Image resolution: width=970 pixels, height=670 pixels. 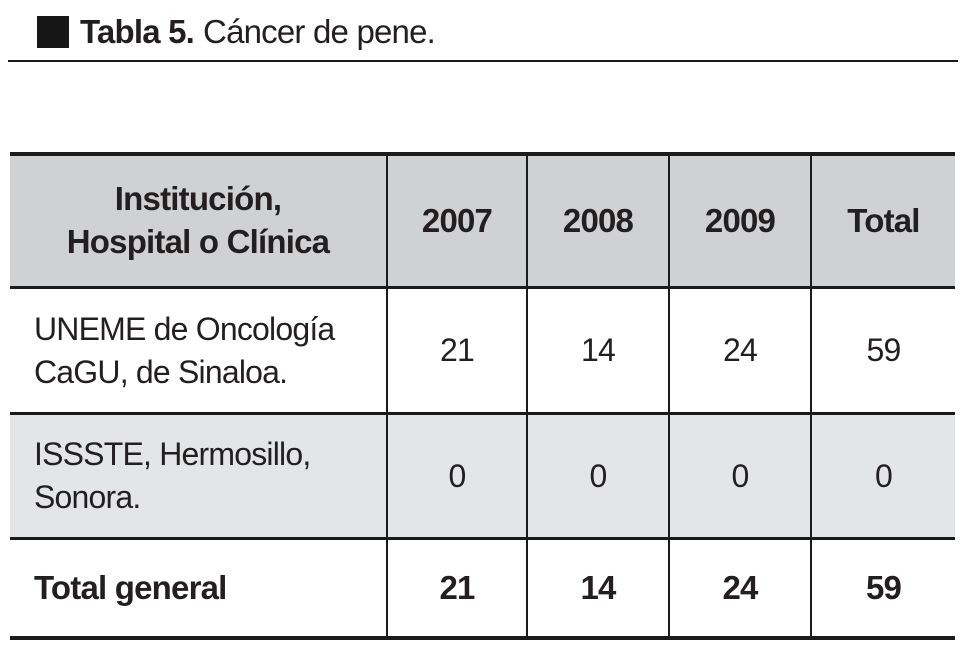 What do you see at coordinates (458, 352) in the screenshot?
I see `cell-uneme-2007: 21` at bounding box center [458, 352].